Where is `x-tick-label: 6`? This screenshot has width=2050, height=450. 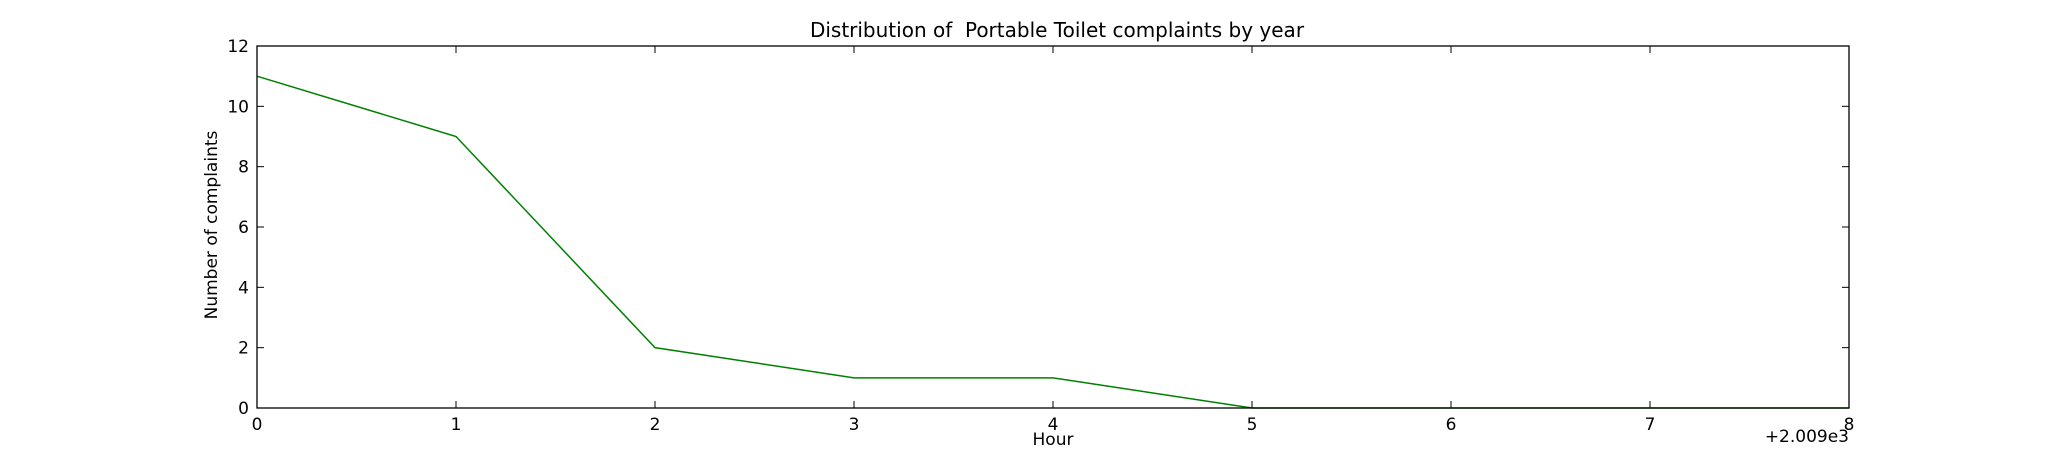 x-tick-label: 6 is located at coordinates (1451, 425).